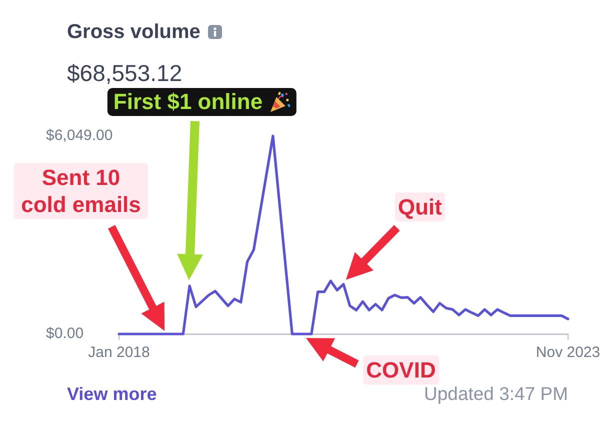 This screenshot has width=613, height=421. Describe the element at coordinates (568, 353) in the screenshot. I see `x-tick-label: Nov 2023` at that location.